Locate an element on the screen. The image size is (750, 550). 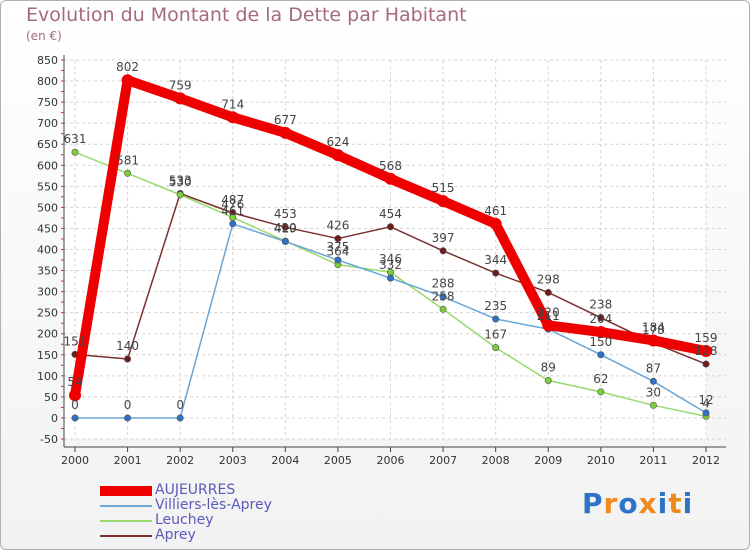
x-tick-label: 2010 is located at coordinates (601, 460).